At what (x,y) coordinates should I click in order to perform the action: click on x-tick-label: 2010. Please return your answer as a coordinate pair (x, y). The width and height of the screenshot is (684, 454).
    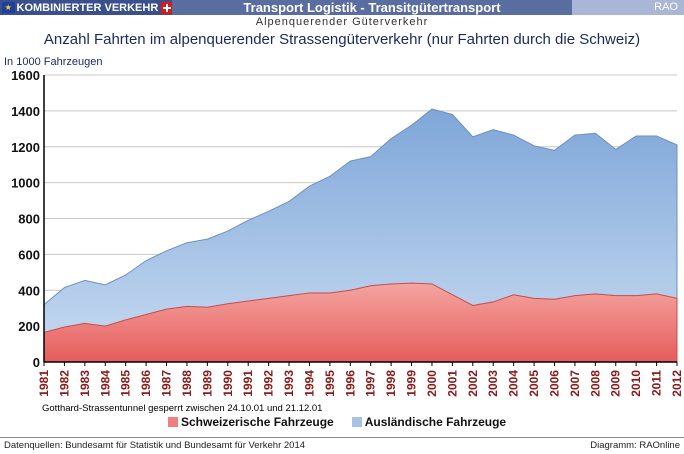
    Looking at the image, I should click on (636, 383).